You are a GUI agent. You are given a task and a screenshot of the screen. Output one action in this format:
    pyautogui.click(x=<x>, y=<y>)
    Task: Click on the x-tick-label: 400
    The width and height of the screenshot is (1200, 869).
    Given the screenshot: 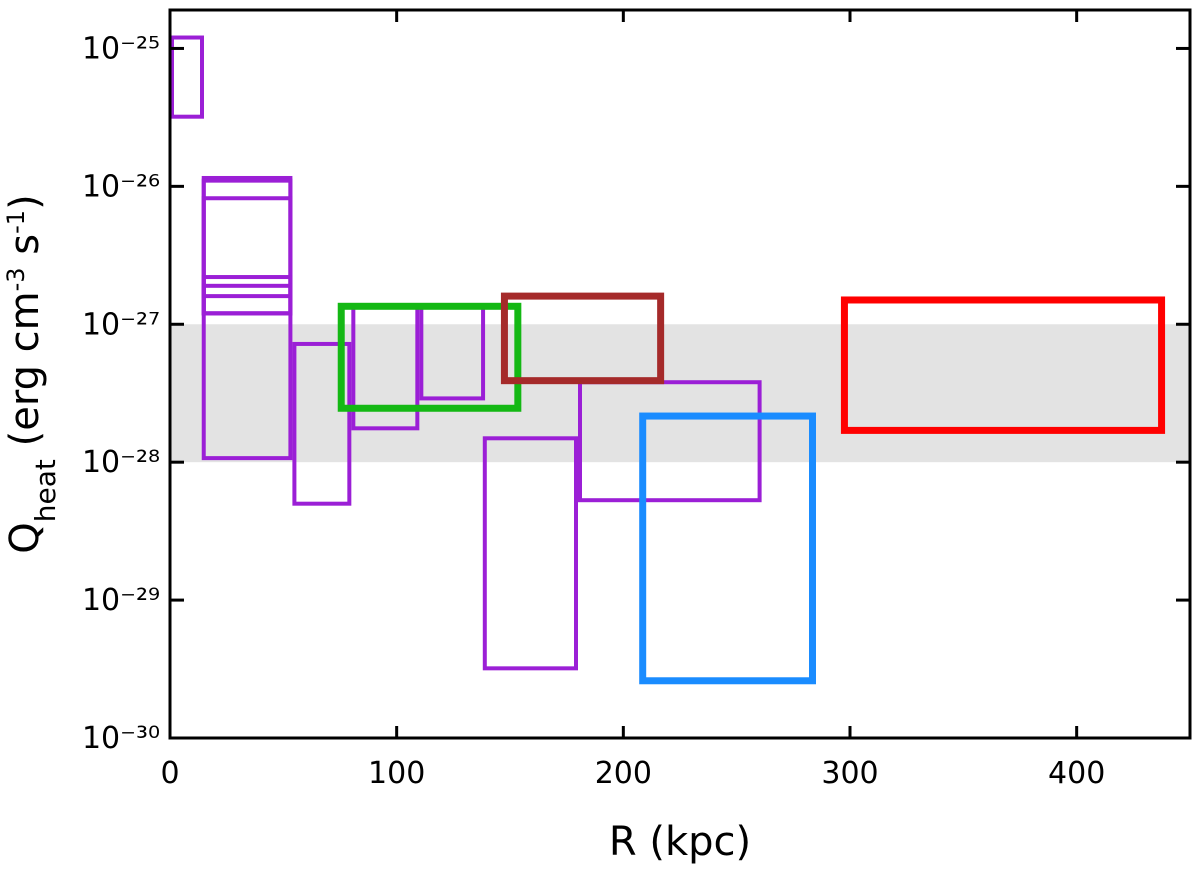 What is the action you would take?
    pyautogui.click(x=1076, y=773)
    